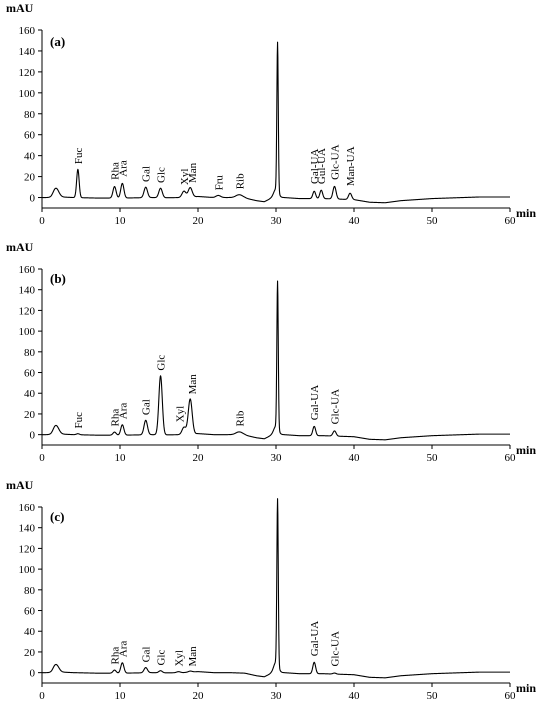  I want to click on panel-label: (c), so click(57, 516).